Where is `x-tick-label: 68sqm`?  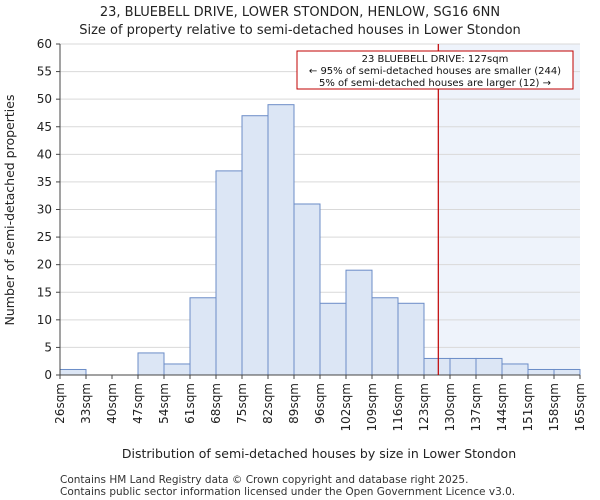
x-tick-label: 68sqm is located at coordinates (216, 403).